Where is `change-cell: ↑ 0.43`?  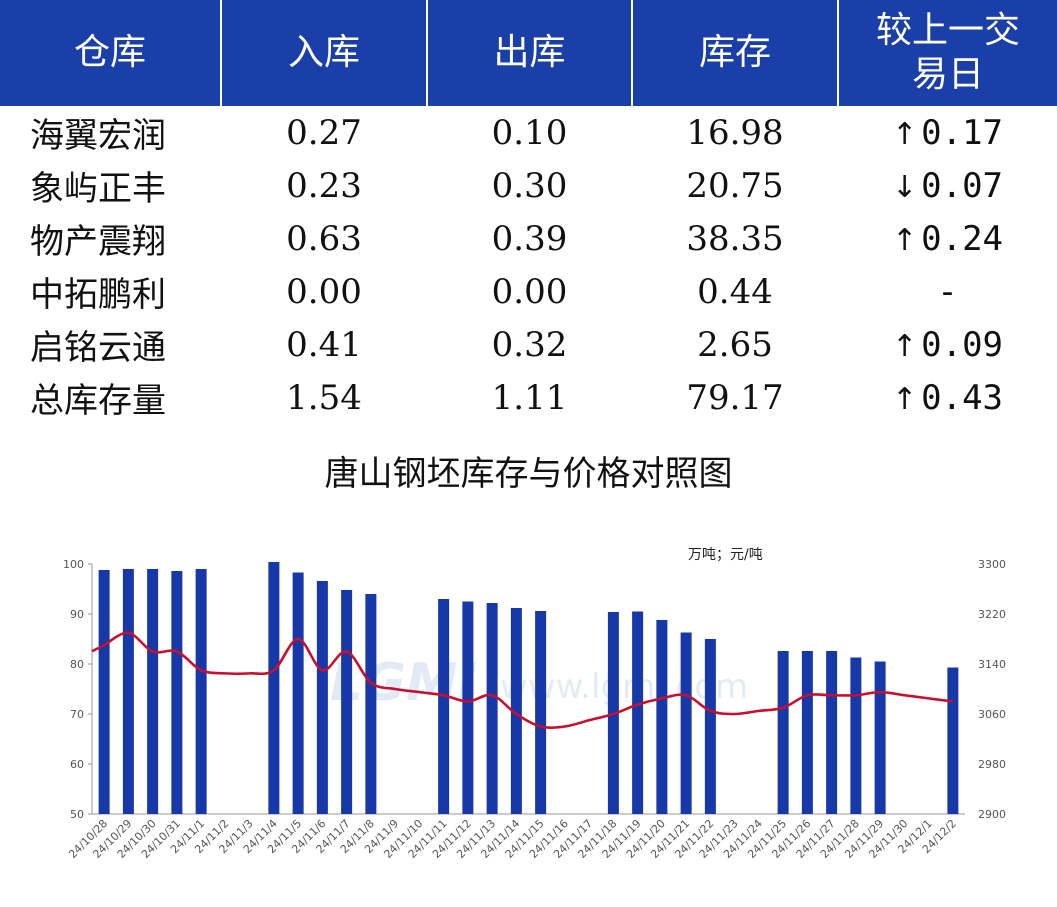 change-cell: ↑ 0.43 is located at coordinates (947, 397).